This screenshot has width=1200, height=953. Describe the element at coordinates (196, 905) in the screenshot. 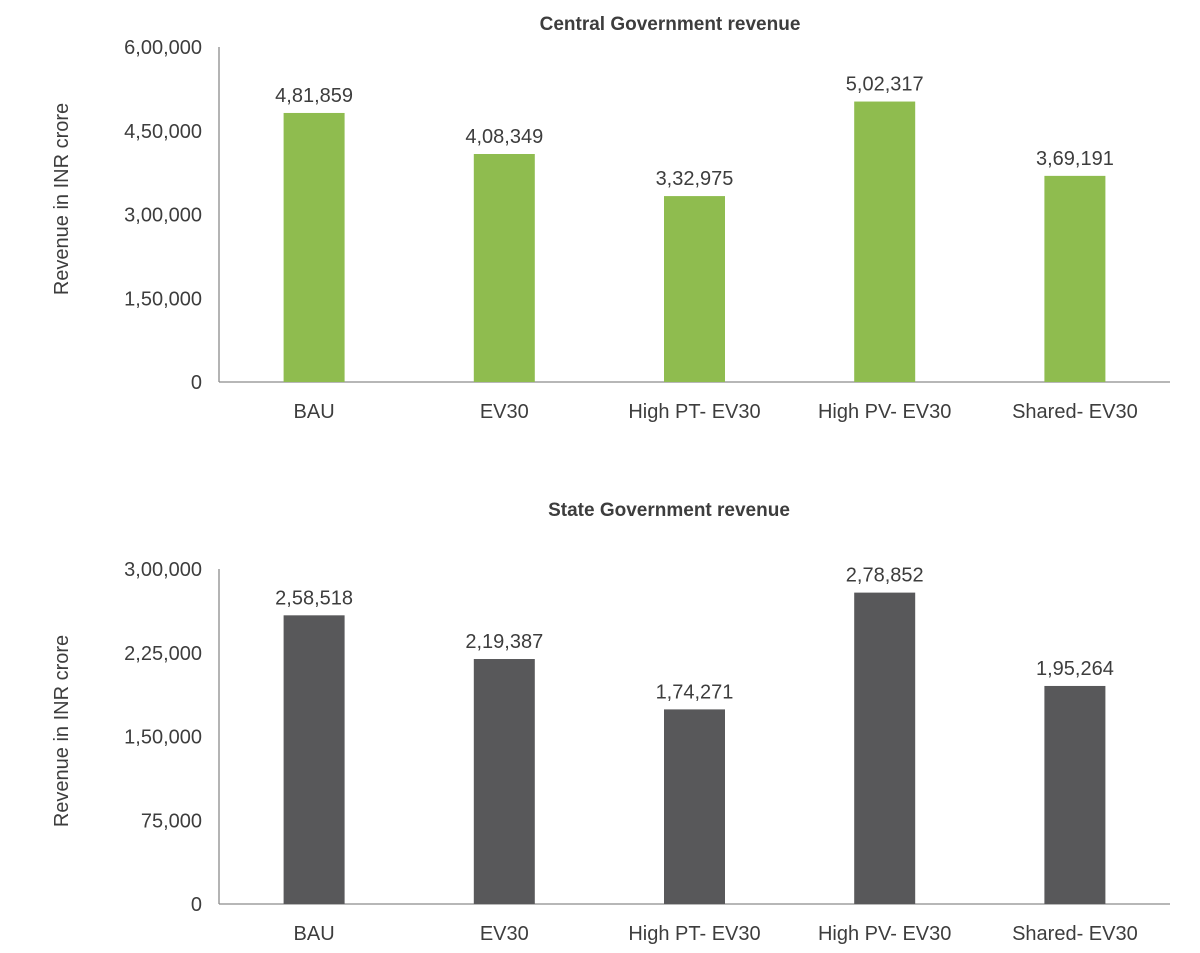

I see `state-y-tick-label: 0` at that location.